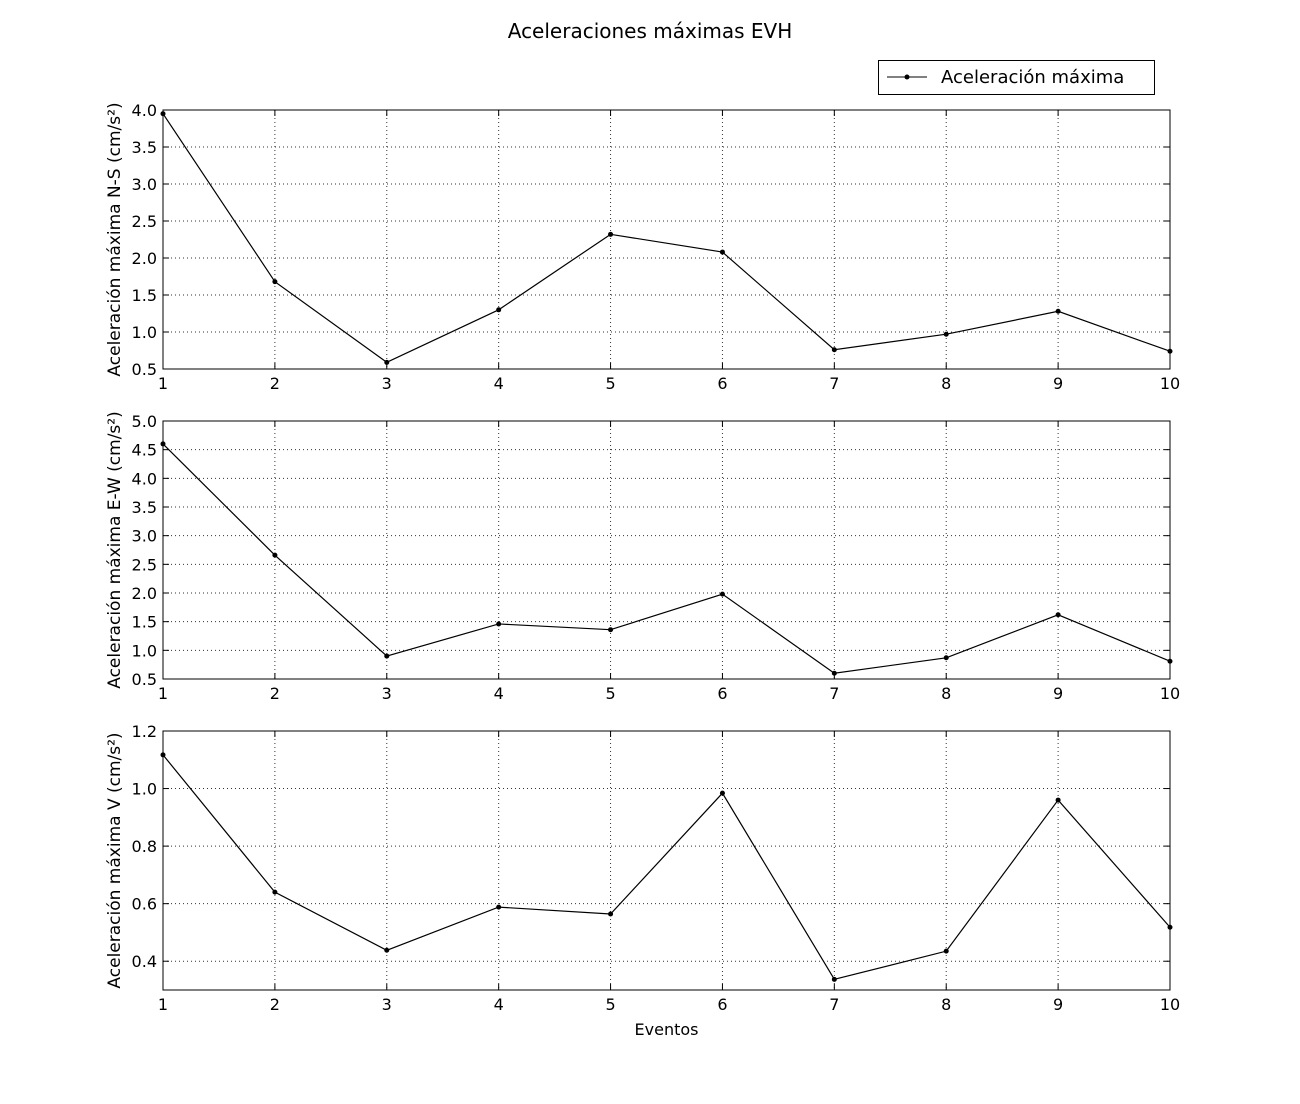 This screenshot has width=1300, height=1104. What do you see at coordinates (144, 846) in the screenshot?
I see `y-tick-label: 0.8` at bounding box center [144, 846].